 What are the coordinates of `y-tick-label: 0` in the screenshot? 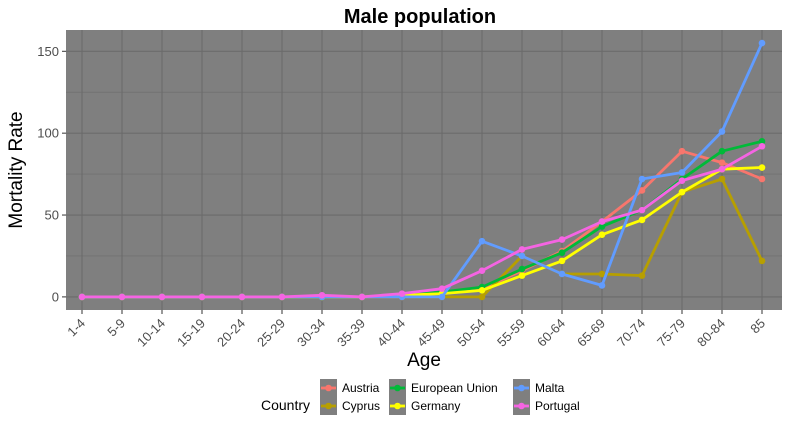 It's located at (55, 296).